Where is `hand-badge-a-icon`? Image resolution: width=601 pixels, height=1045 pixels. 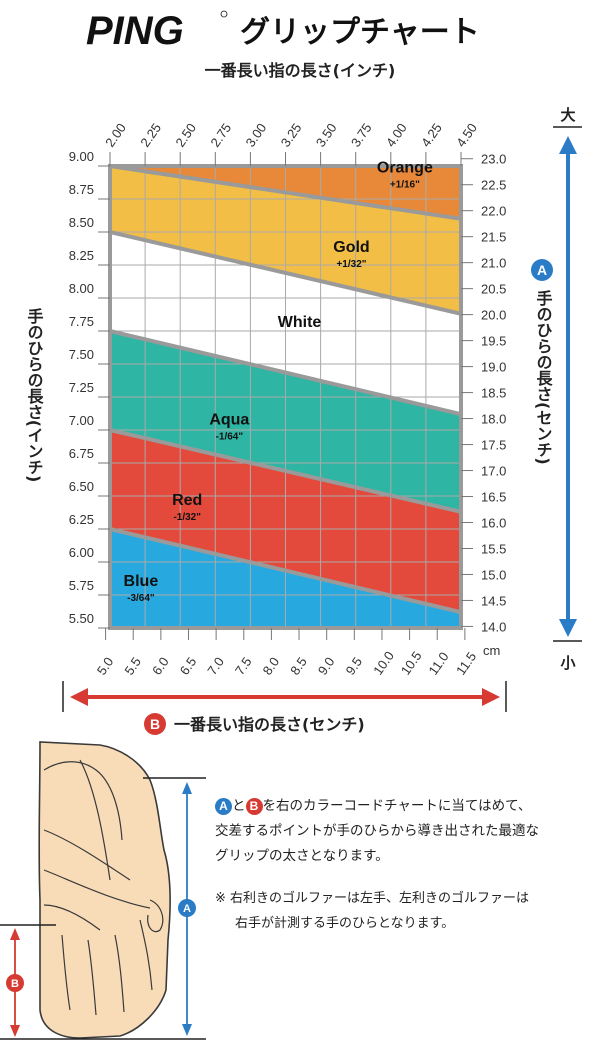 hand-badge-a-icon is located at coordinates (187, 908).